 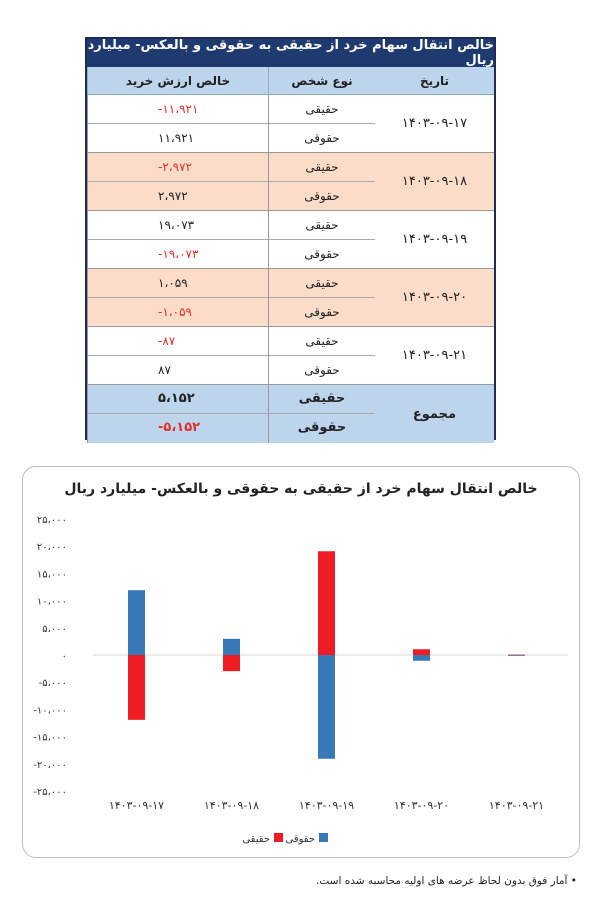 What do you see at coordinates (178, 399) in the screenshot?
I see `total-value-cell: ۵،۱۵۲` at bounding box center [178, 399].